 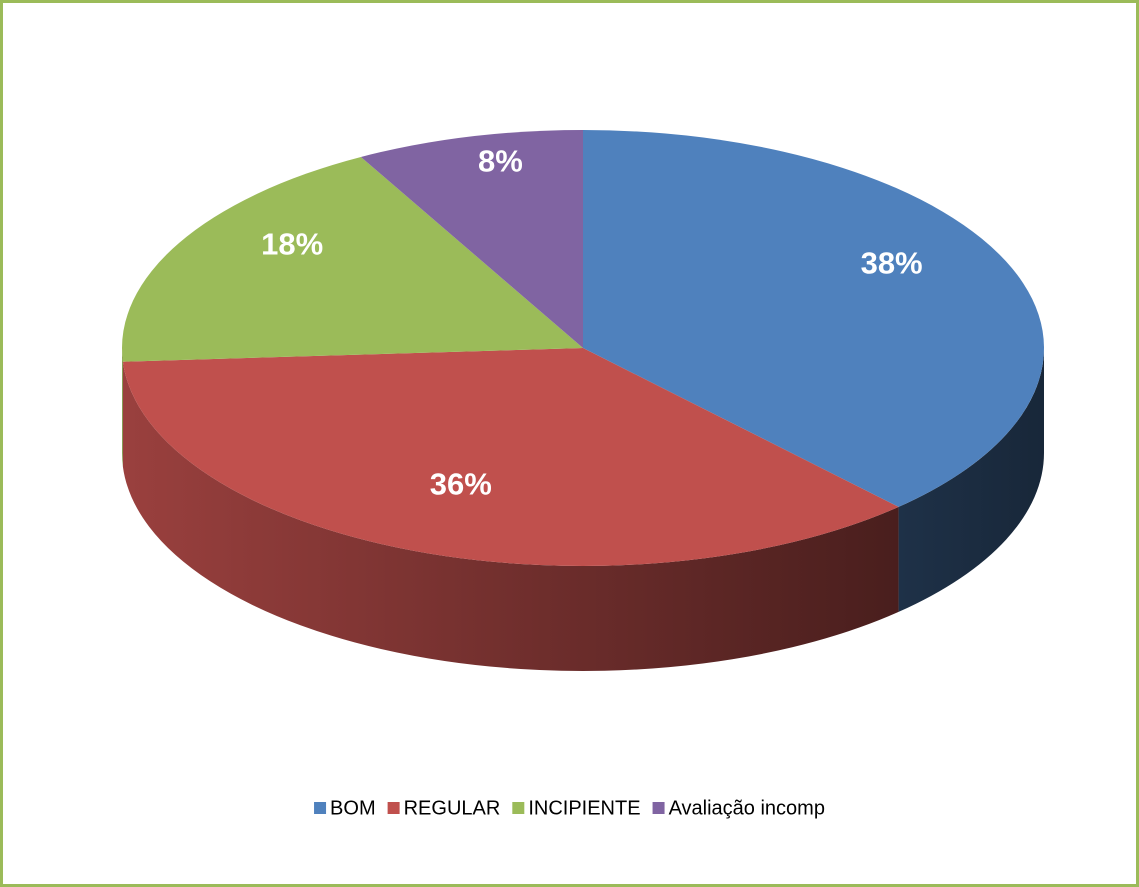 I want to click on data-label: 8%, so click(x=500, y=160).